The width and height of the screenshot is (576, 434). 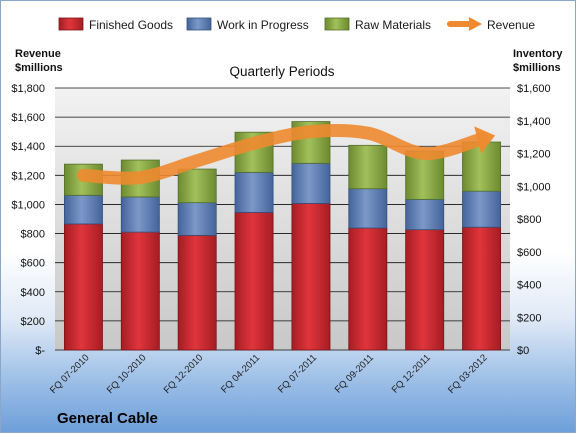 What do you see at coordinates (33, 293) in the screenshot?
I see `left-tick-label: $400` at bounding box center [33, 293].